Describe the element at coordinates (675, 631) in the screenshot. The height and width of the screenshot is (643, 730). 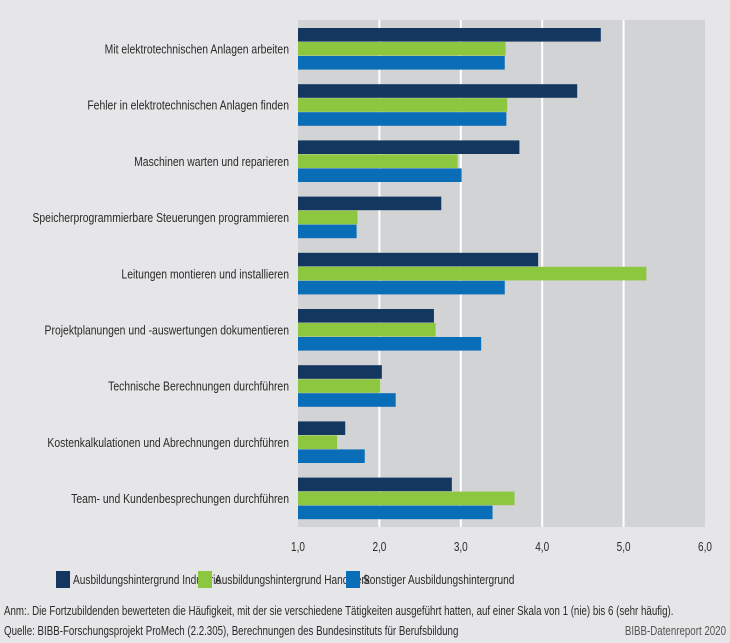
I see `publisher-label: BIBB-Datenreport 2020` at that location.